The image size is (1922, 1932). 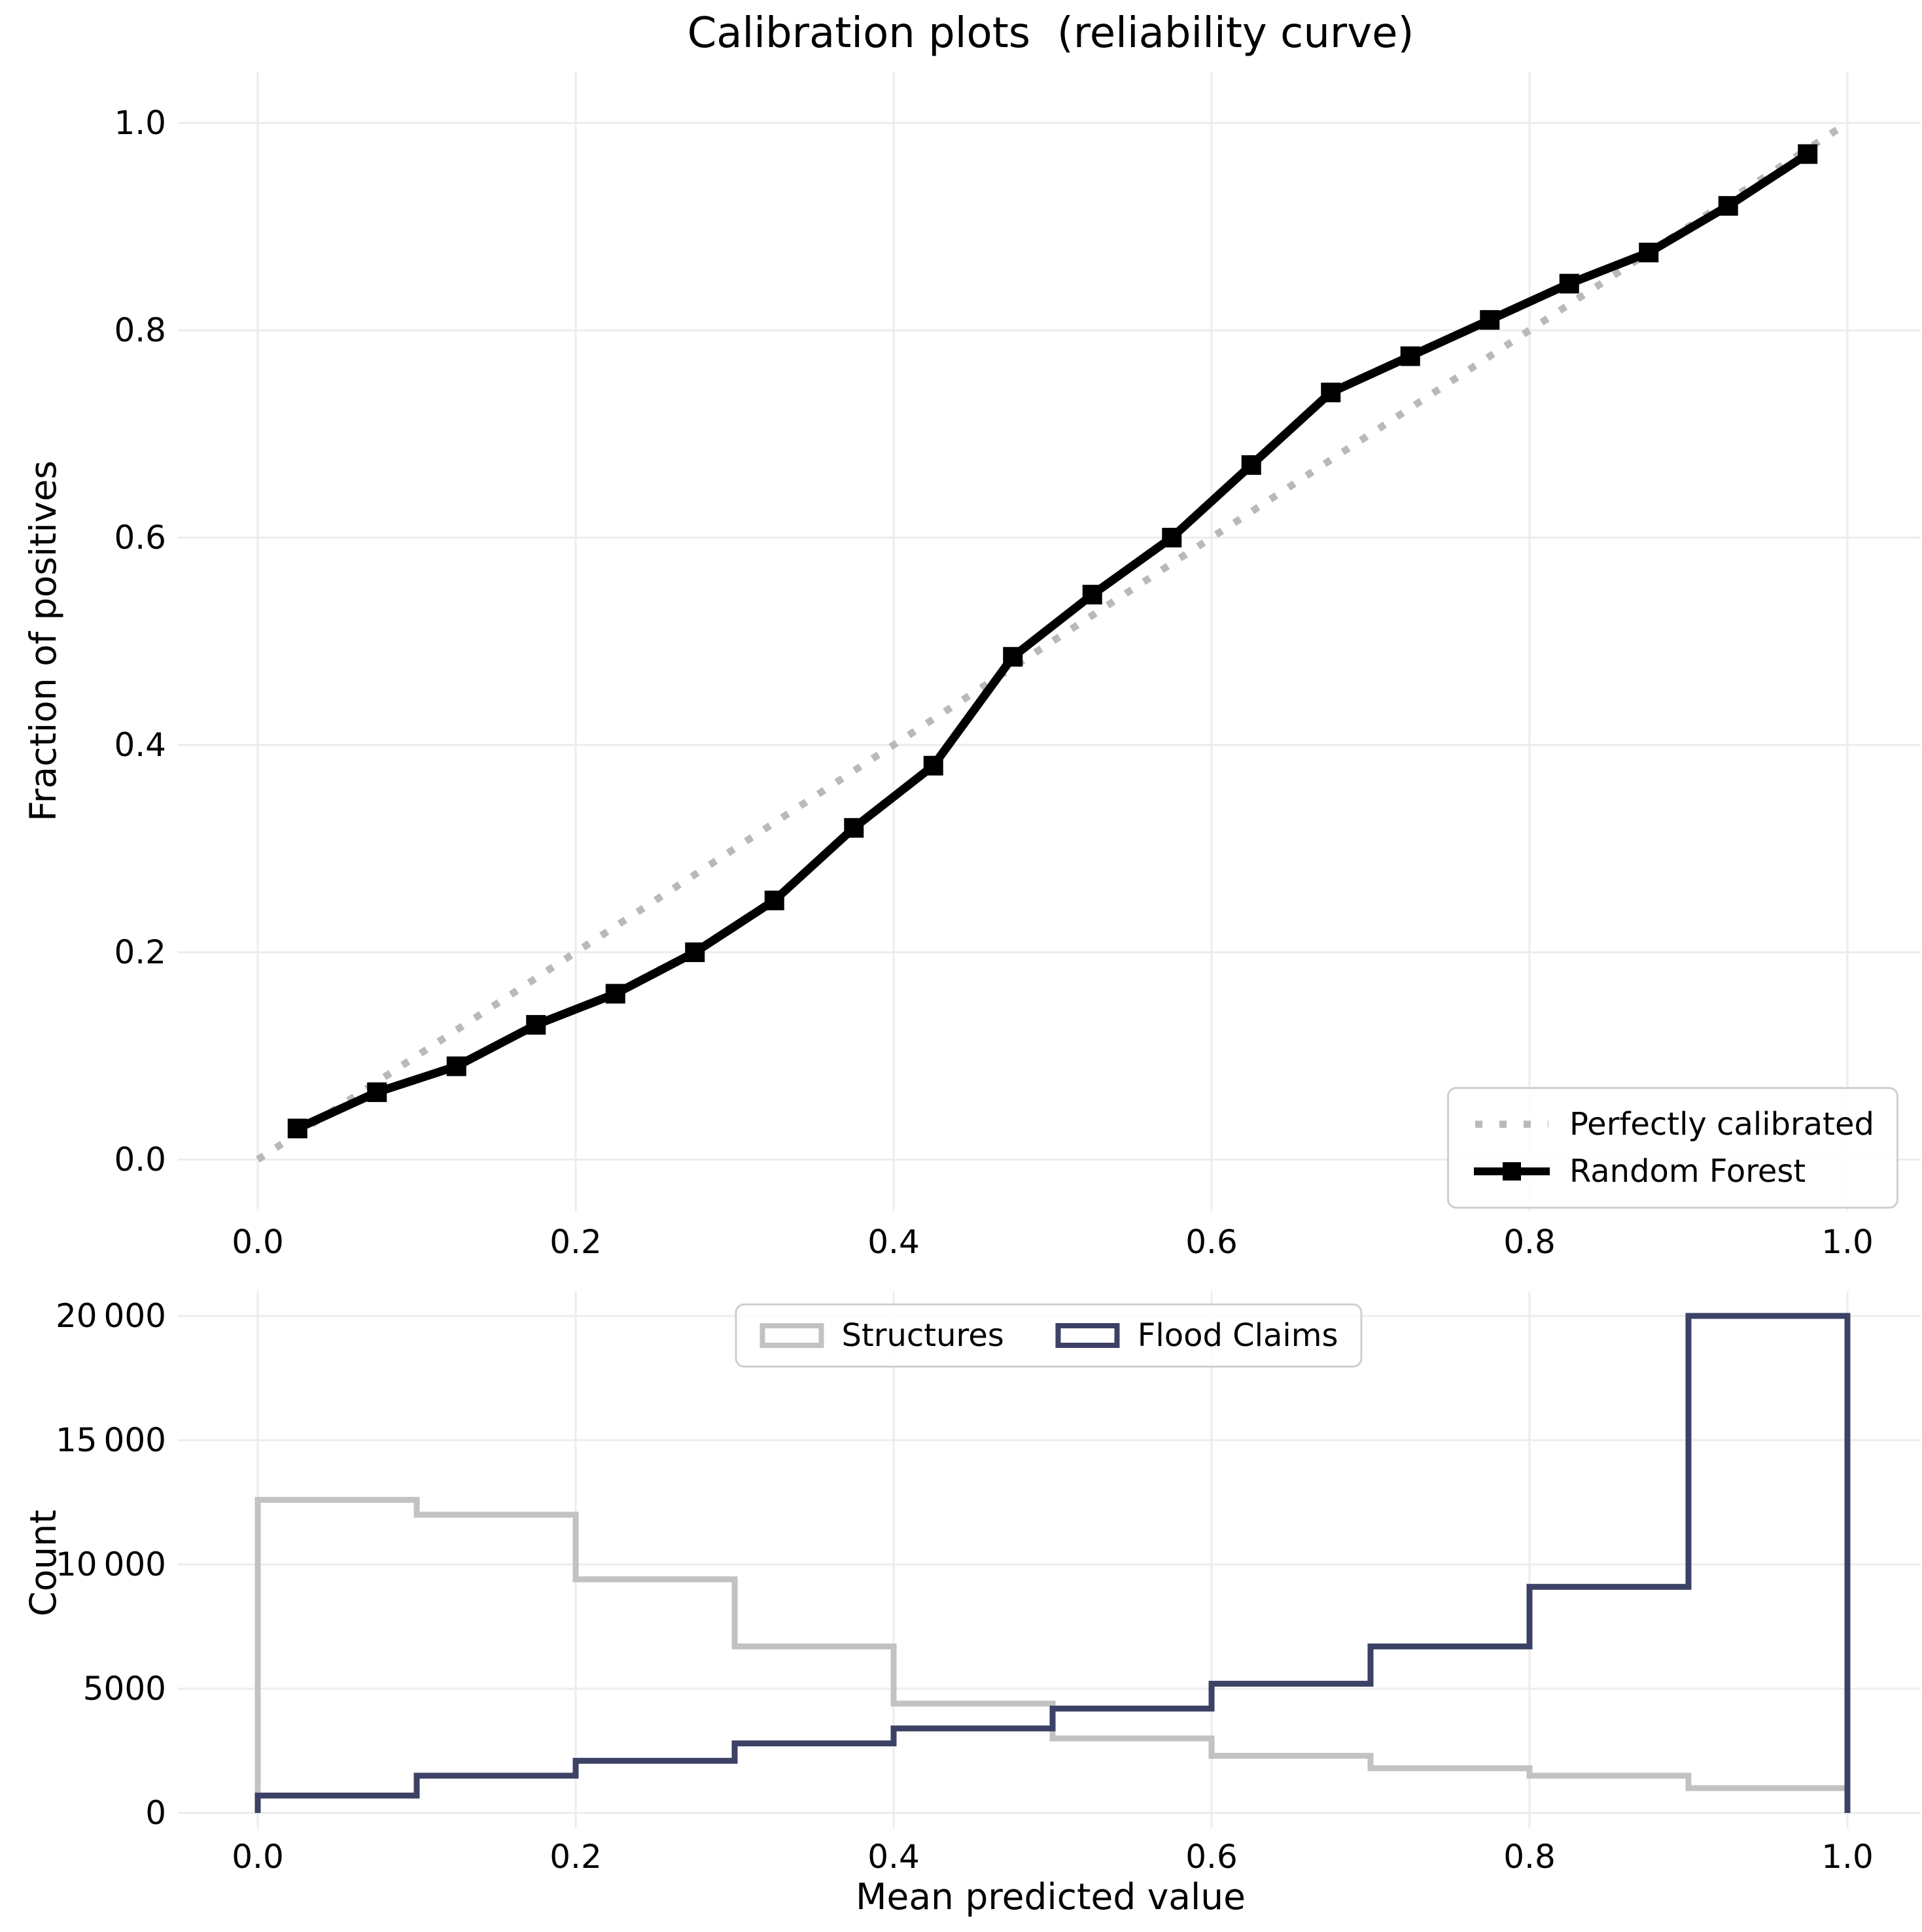 What do you see at coordinates (893, 1857) in the screenshot?
I see `histogram-xtick-label: 0.4` at bounding box center [893, 1857].